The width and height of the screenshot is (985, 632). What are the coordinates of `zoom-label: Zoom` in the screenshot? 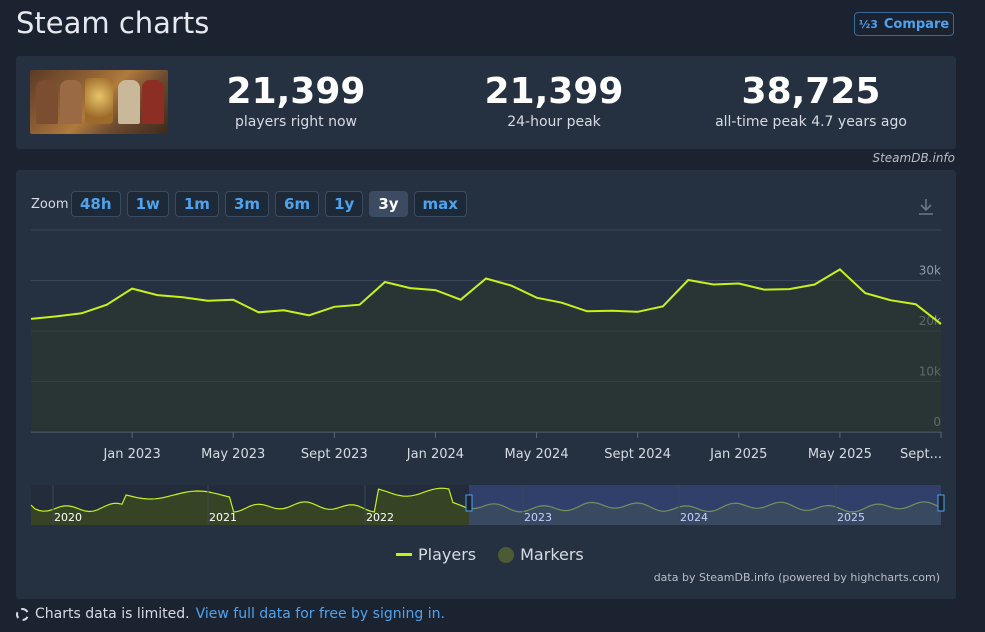 It's located at (50, 204).